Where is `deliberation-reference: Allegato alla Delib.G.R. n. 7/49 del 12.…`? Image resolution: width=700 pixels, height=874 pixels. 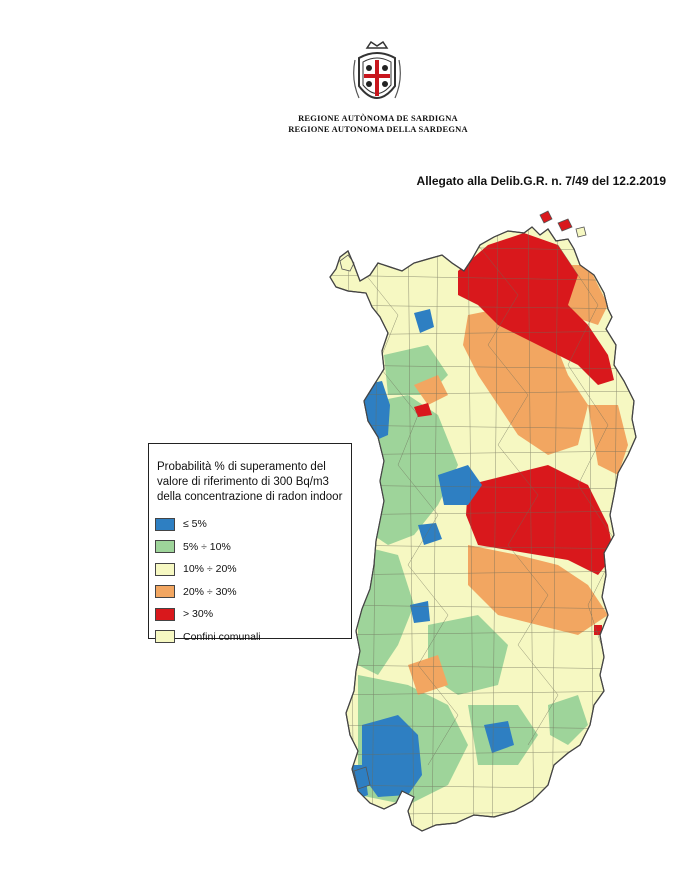 deliberation-reference: Allegato alla Delib.G.R. n. 7/49 del 12.… is located at coordinates (541, 181).